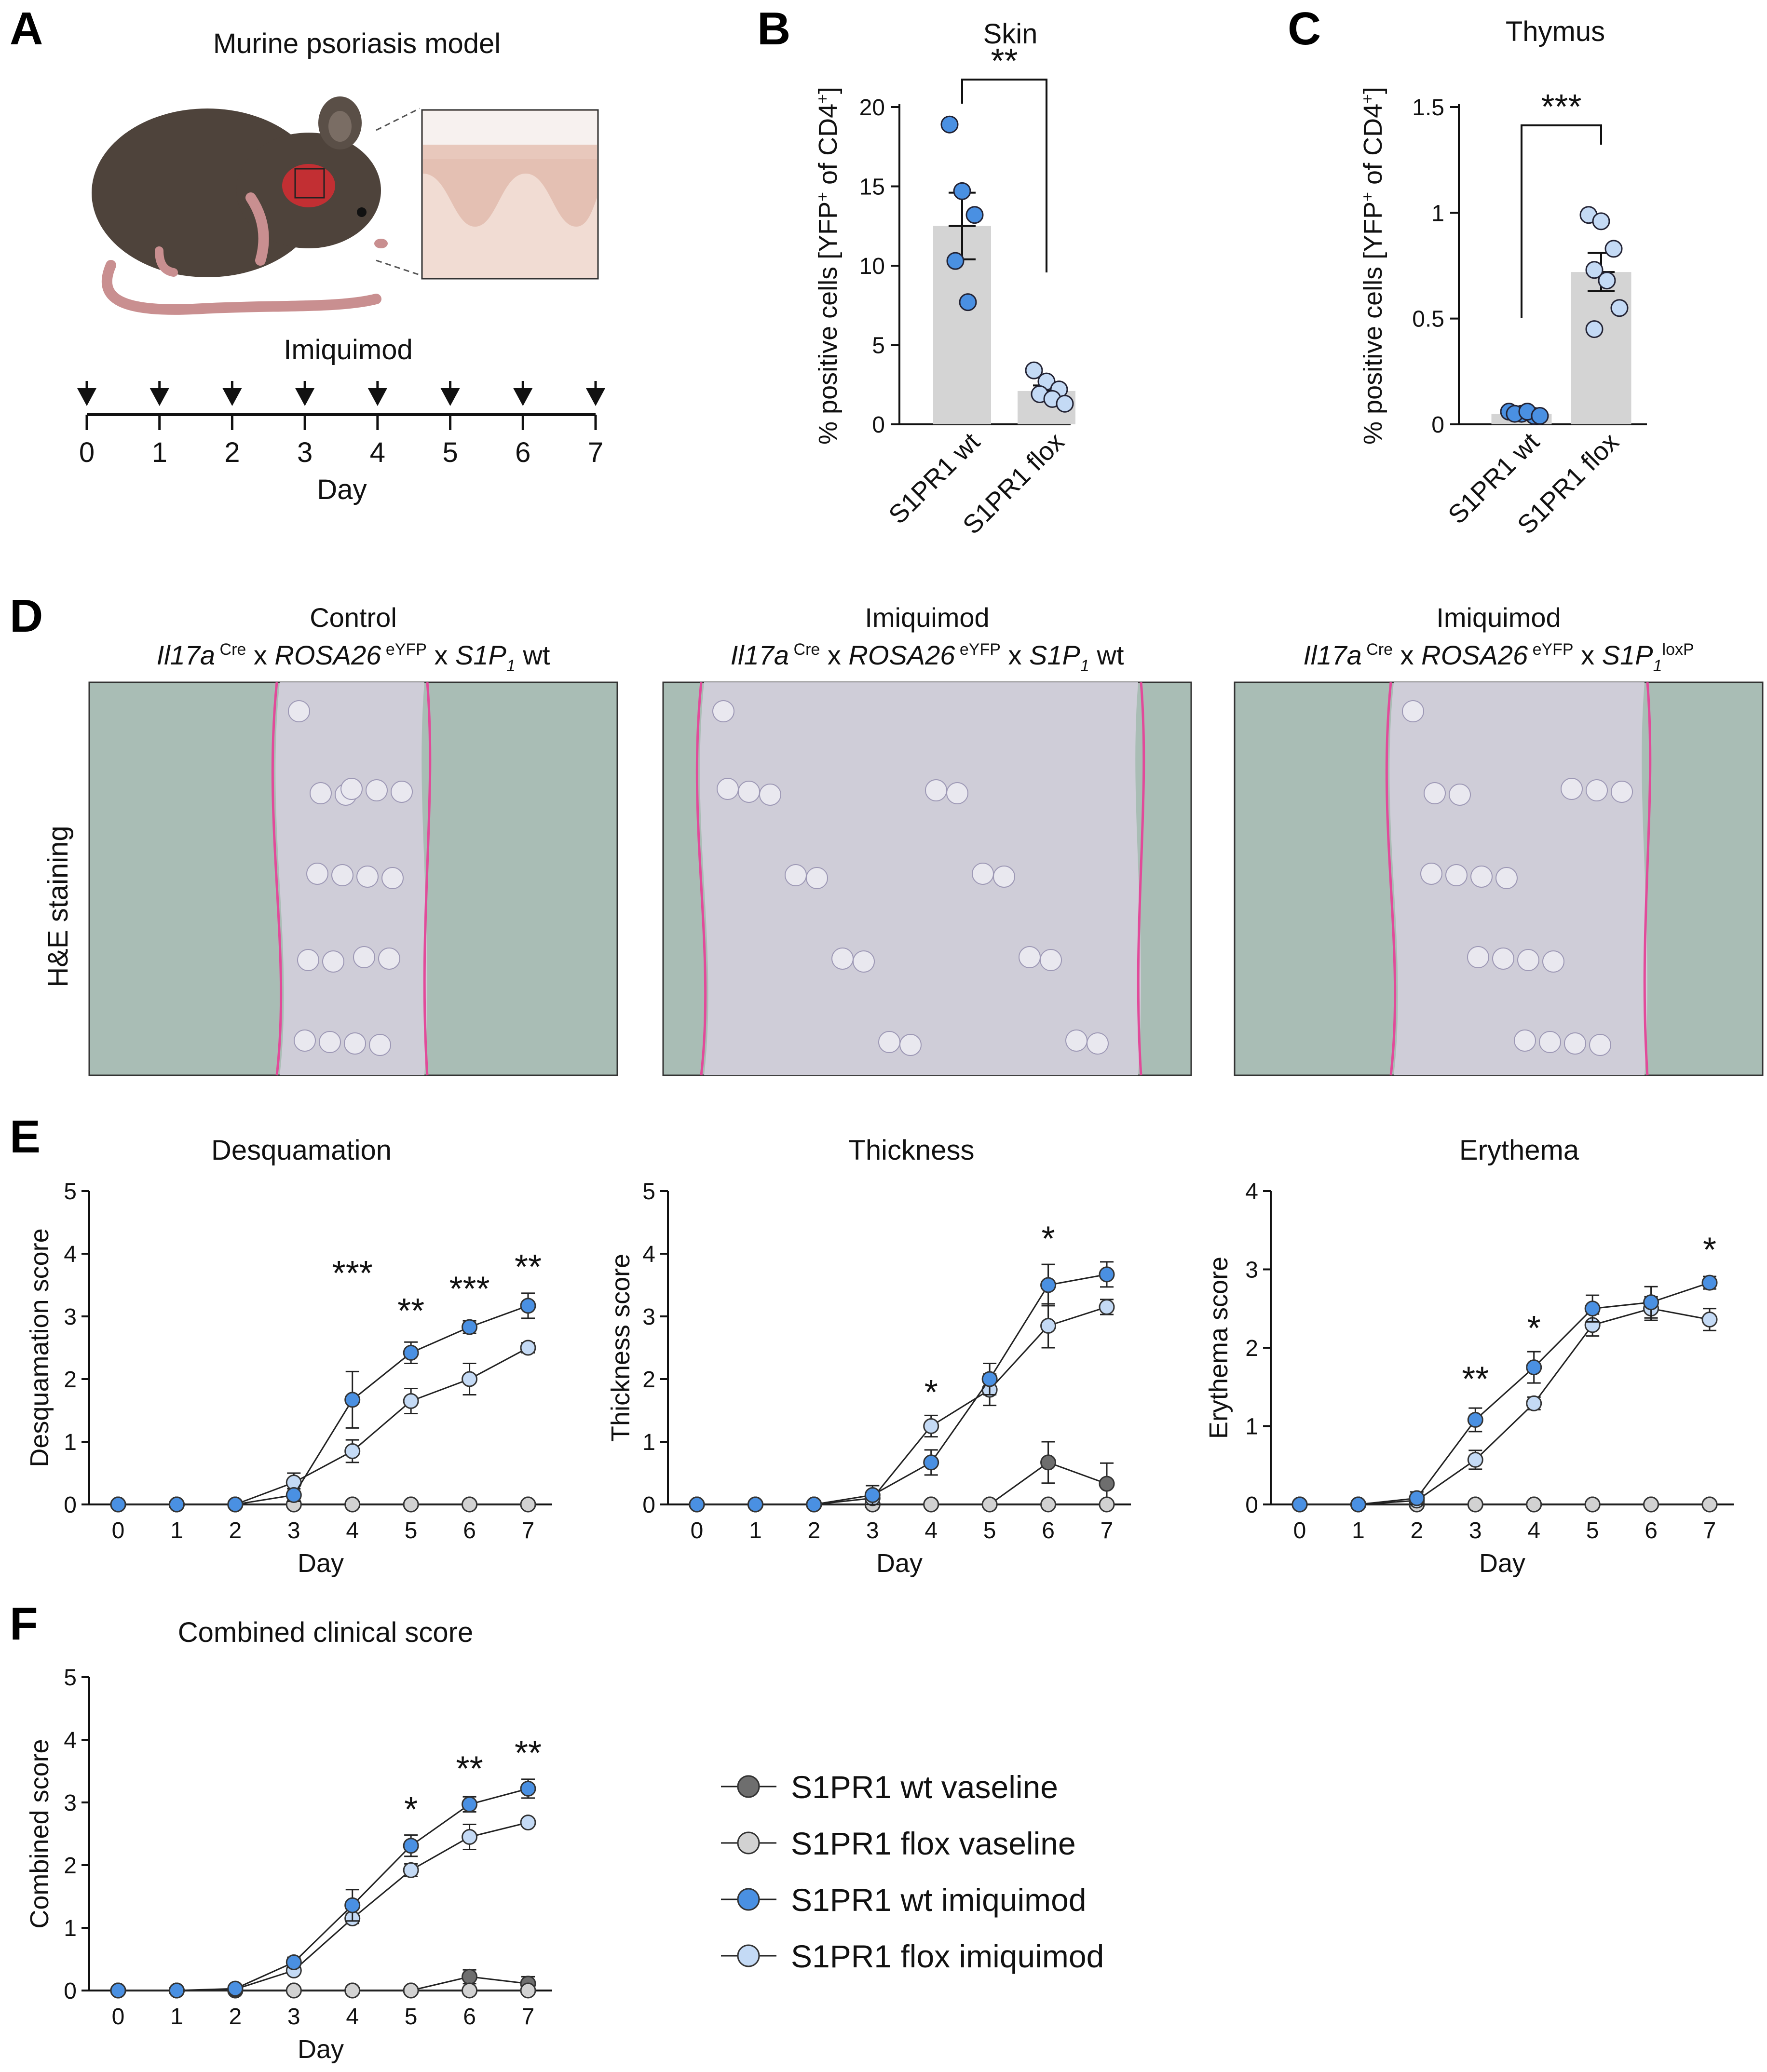 The image size is (1767, 2072). What do you see at coordinates (357, 44) in the screenshot?
I see `psoriasis-model-title: Murine psoriasis model` at bounding box center [357, 44].